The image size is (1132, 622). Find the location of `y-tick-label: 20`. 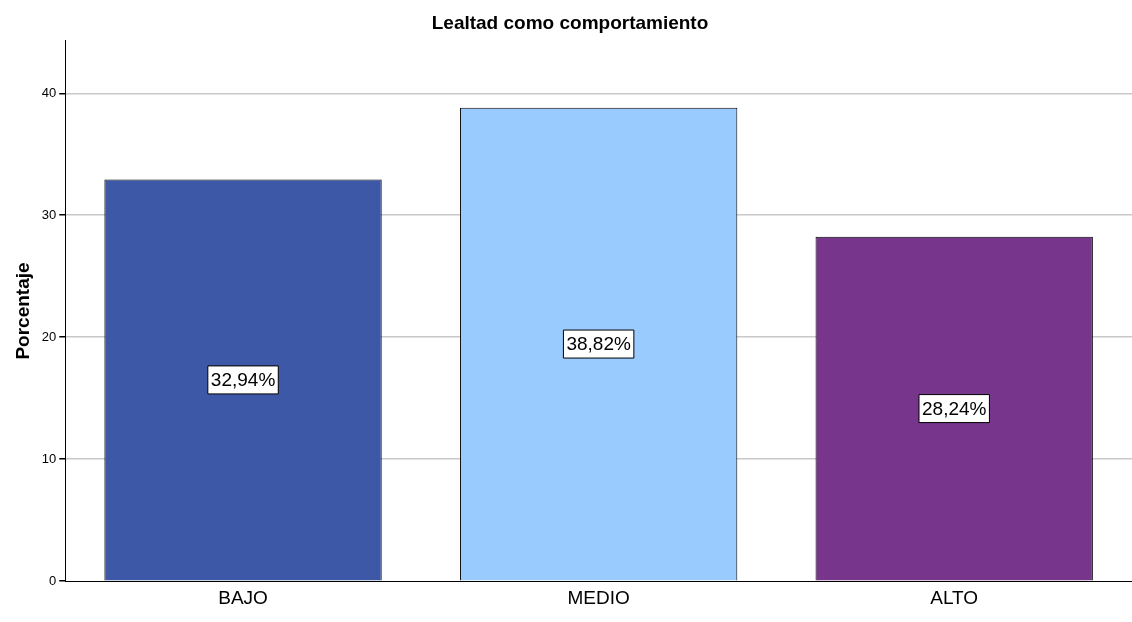

y-tick-label: 20 is located at coordinates (49, 336).